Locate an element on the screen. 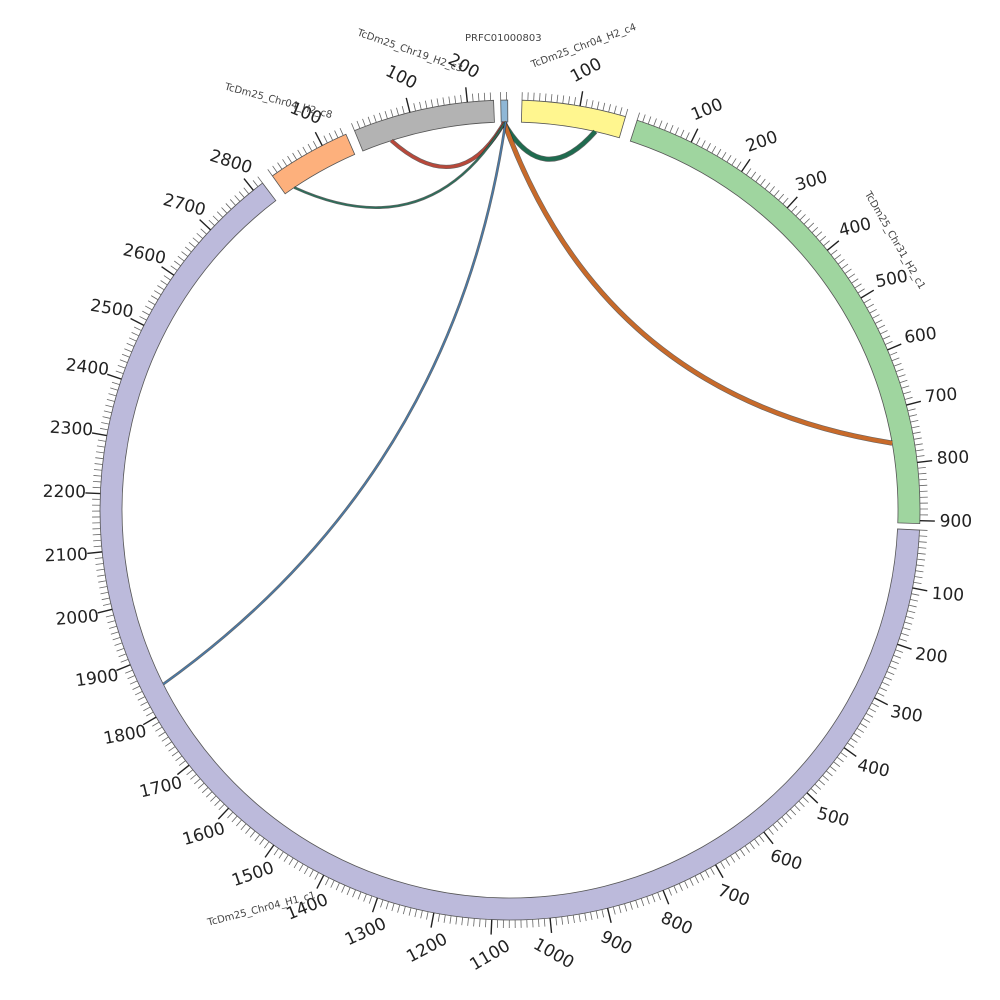 This screenshot has height=1000, width=1000. tick-label: 500 is located at coordinates (833, 818).